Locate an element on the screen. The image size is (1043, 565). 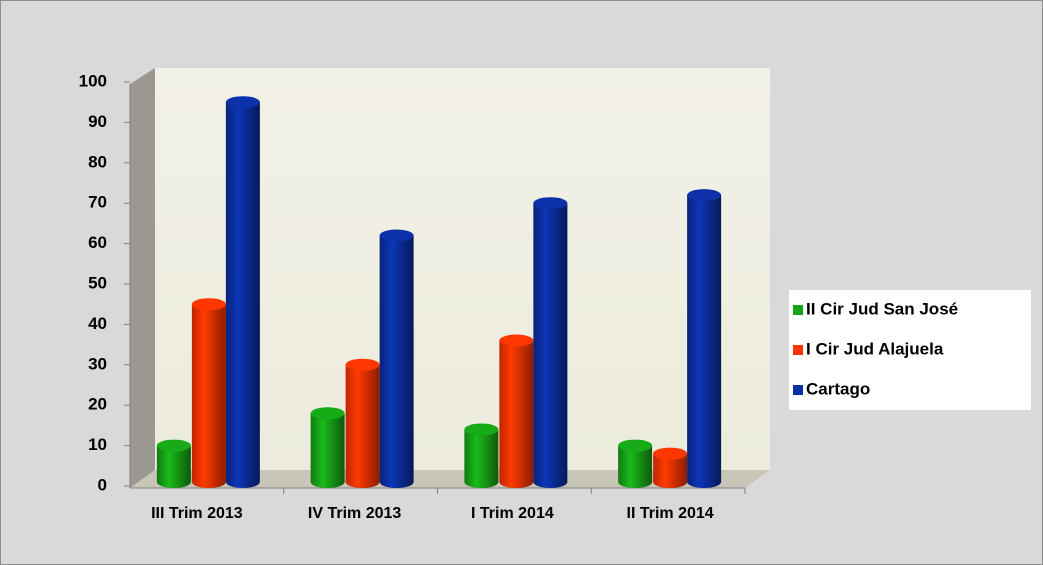
legend-label: II Cir Jud San José is located at coordinates (882, 308).